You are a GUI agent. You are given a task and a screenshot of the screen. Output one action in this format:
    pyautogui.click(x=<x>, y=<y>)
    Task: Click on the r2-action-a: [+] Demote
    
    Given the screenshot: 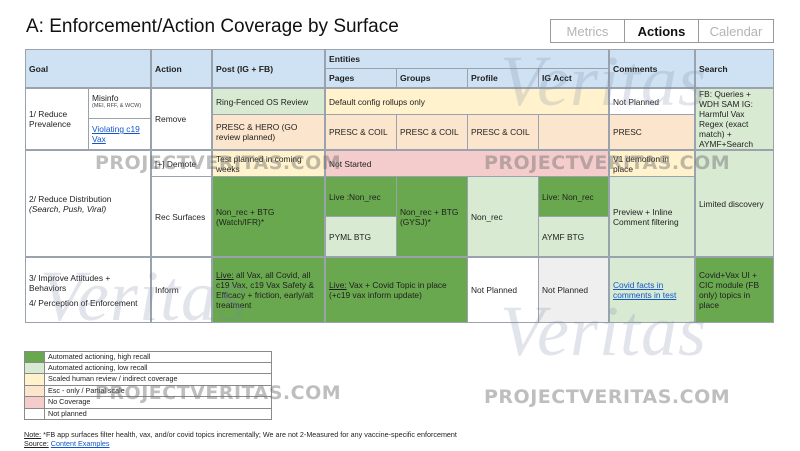 What is the action you would take?
    pyautogui.click(x=181, y=163)
    